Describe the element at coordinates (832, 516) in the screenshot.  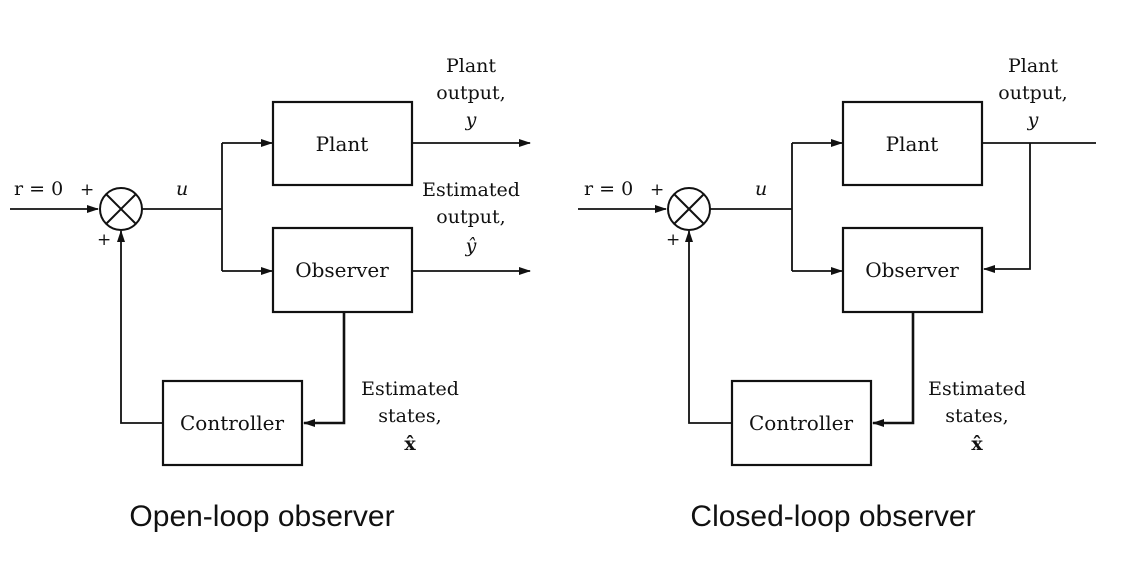
I see `closed-loop-caption: Closed-loop observer` at that location.